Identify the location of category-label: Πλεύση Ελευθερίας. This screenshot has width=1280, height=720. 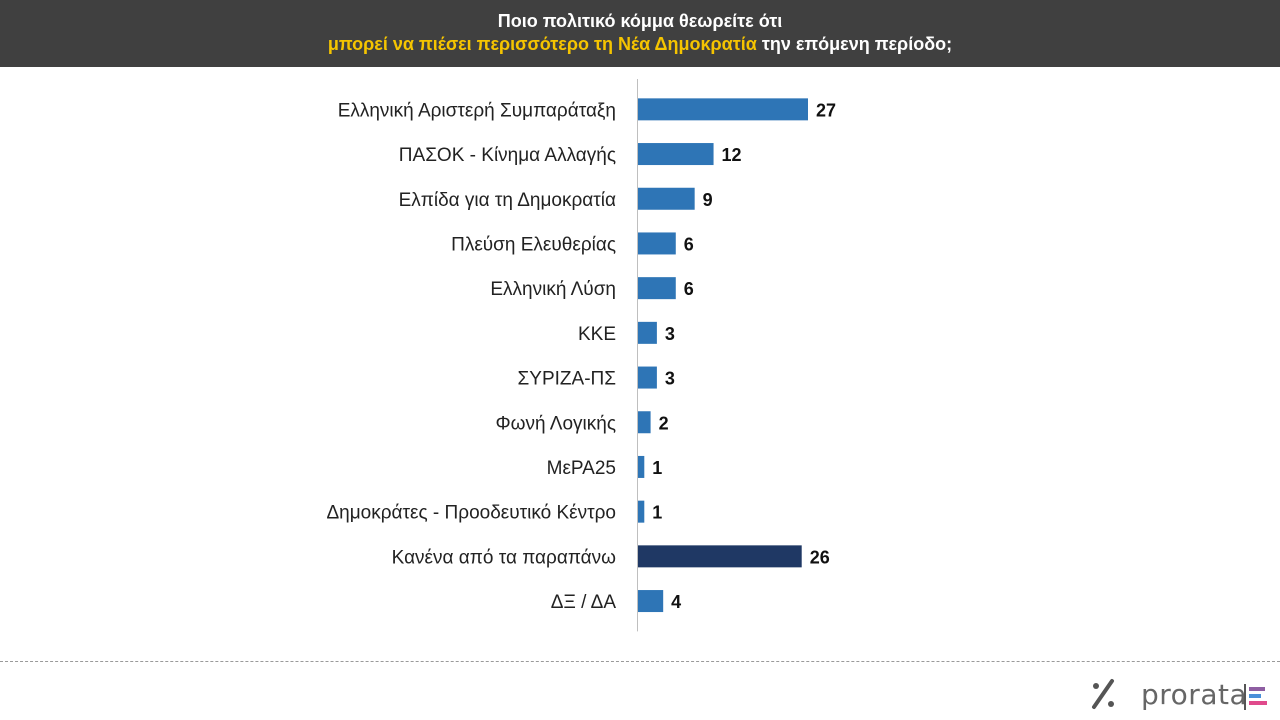
(533, 244).